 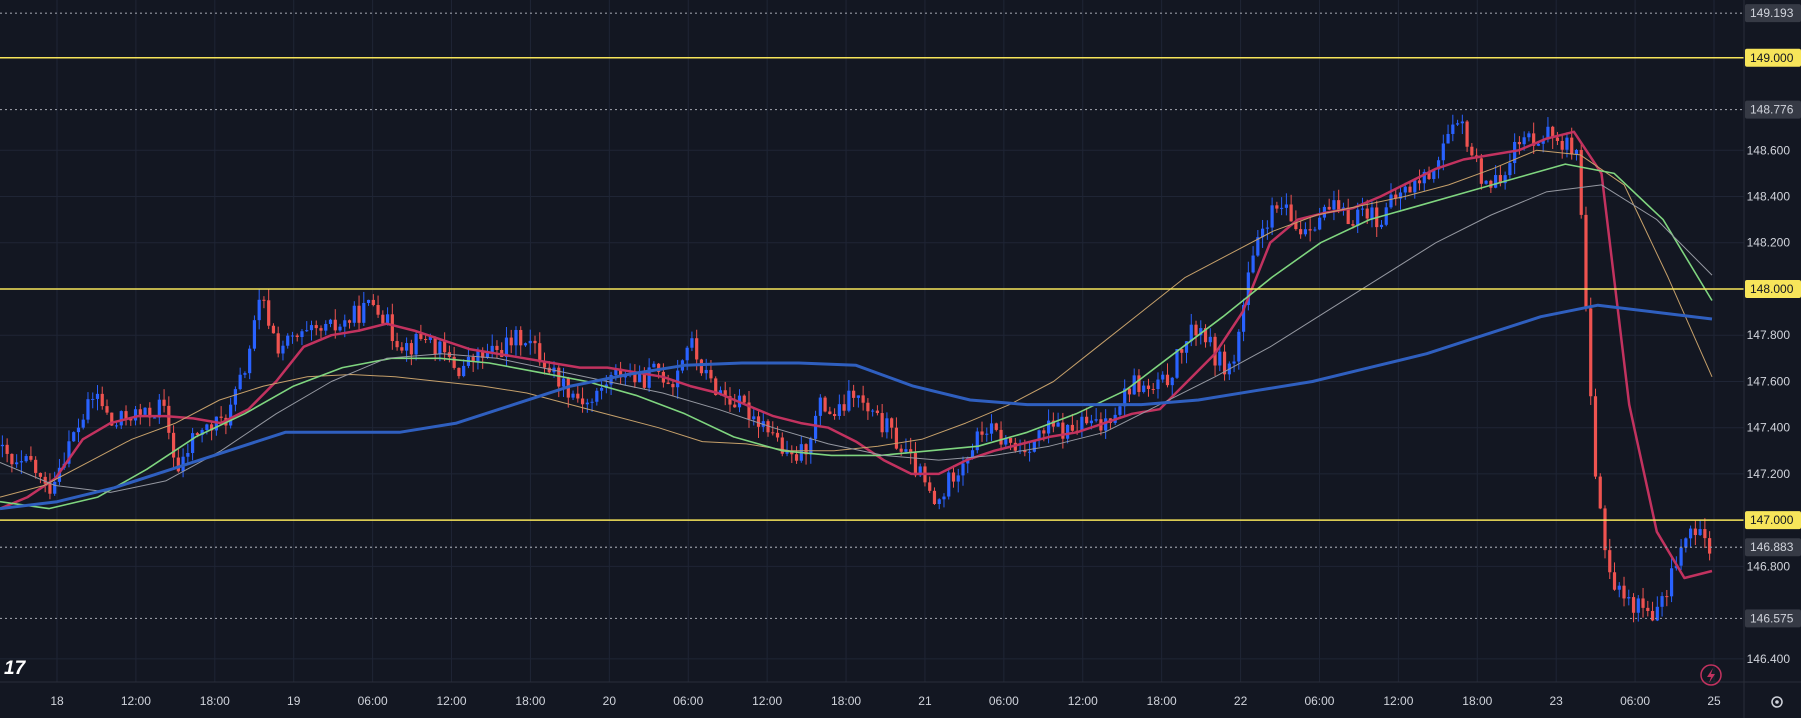 I want to click on brand-logo: 17, so click(x=15, y=668).